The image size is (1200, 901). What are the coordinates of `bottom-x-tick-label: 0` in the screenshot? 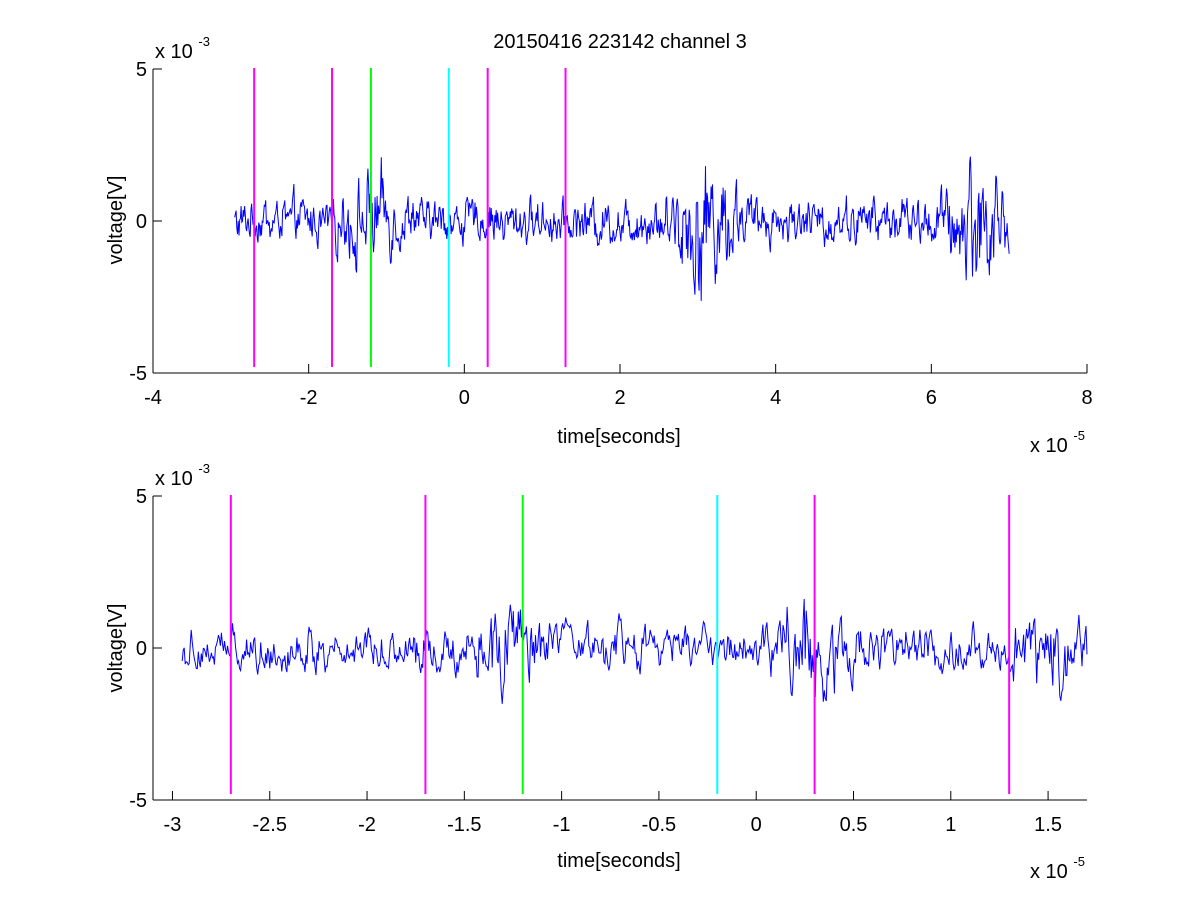 It's located at (756, 825).